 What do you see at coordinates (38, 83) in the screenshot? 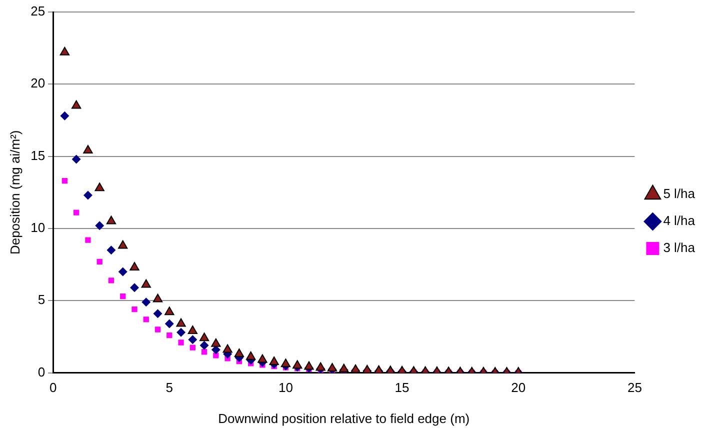
I see `y-tick-label: 20` at bounding box center [38, 83].